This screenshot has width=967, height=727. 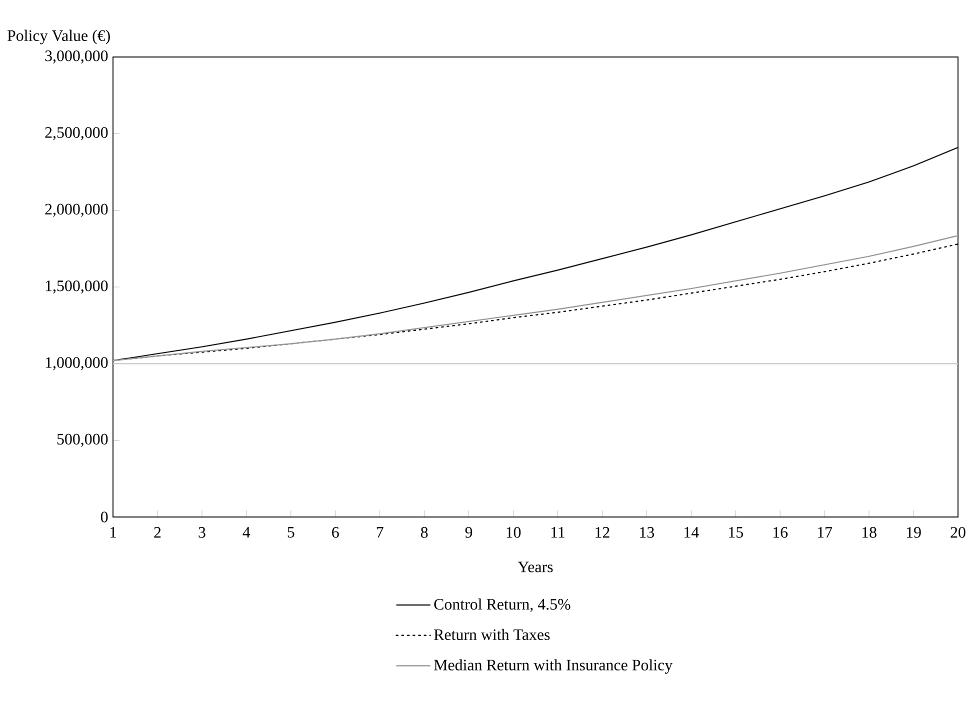 What do you see at coordinates (113, 532) in the screenshot?
I see `x-tick-label: 1` at bounding box center [113, 532].